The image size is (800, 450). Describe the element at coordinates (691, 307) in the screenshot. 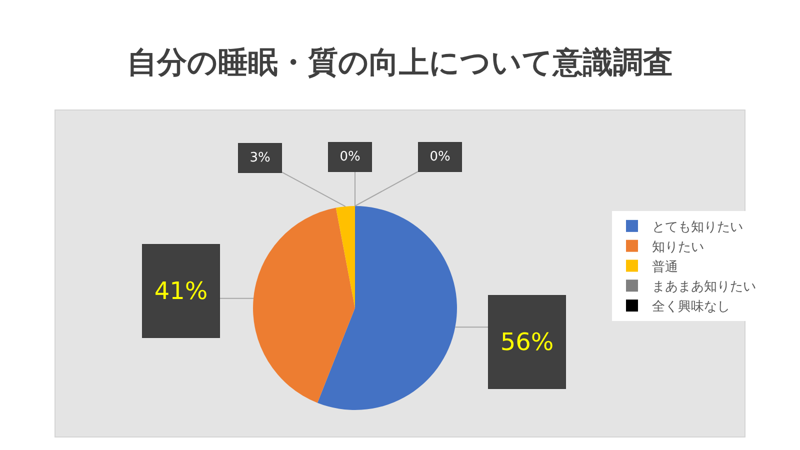

I see `legend-label: 全く興味なし` at that location.